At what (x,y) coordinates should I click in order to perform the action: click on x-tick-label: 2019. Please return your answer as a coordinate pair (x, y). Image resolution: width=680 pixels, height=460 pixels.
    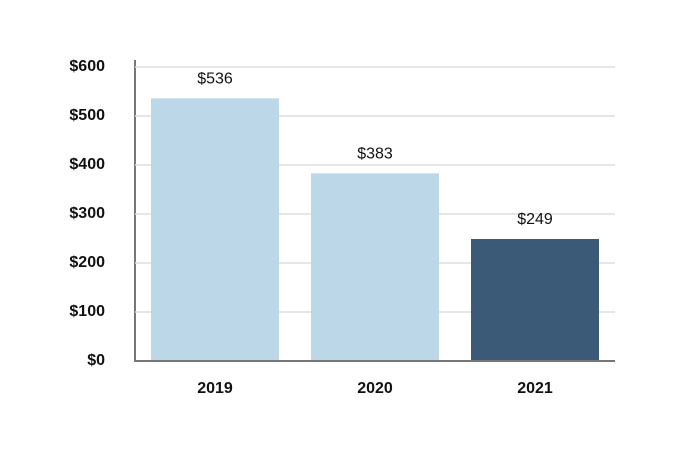
    Looking at the image, I should click on (215, 388).